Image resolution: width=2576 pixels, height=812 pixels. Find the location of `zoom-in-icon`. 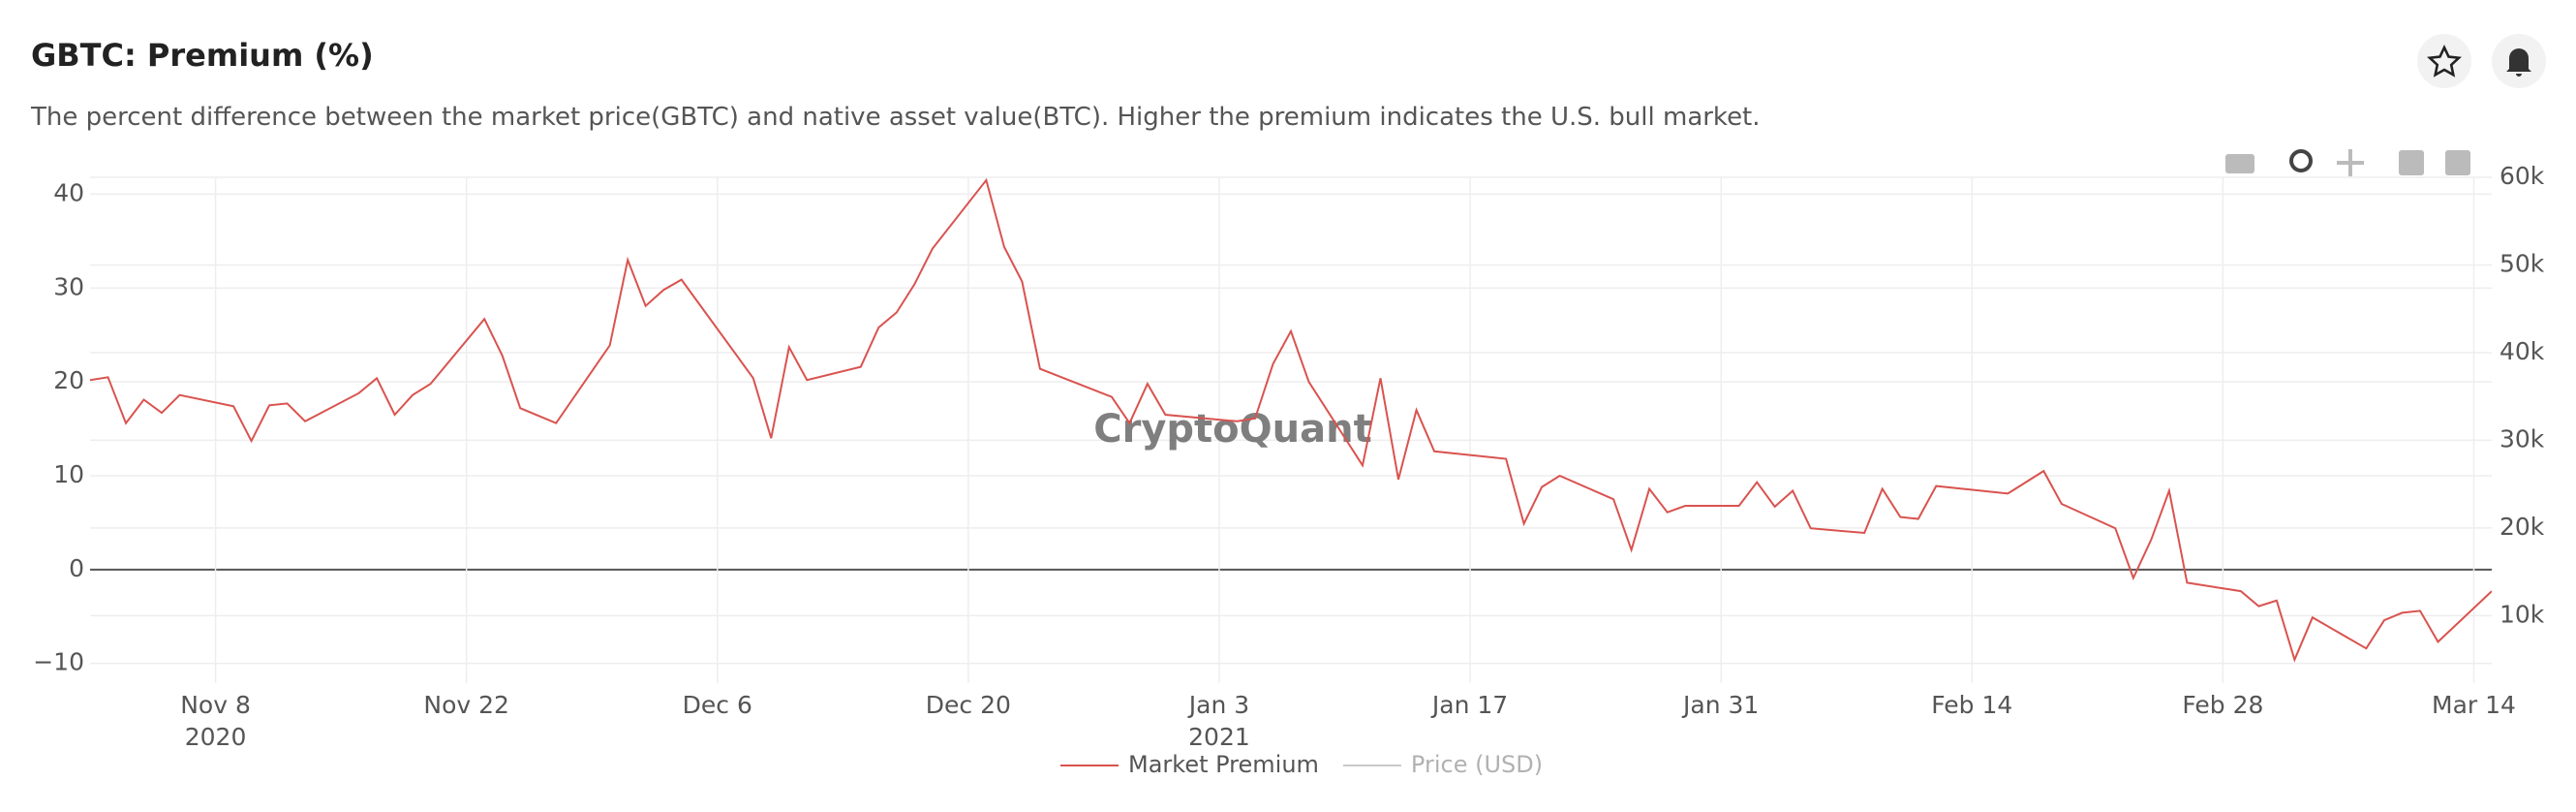

zoom-in-icon is located at coordinates (2411, 162).